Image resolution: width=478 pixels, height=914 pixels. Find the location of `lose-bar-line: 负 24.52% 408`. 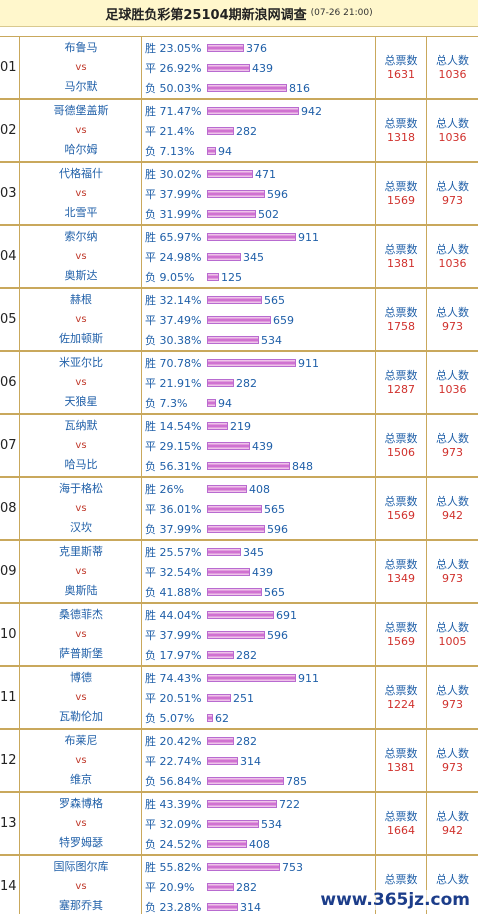

lose-bar-line: 负 24.52% 408 is located at coordinates (207, 844).